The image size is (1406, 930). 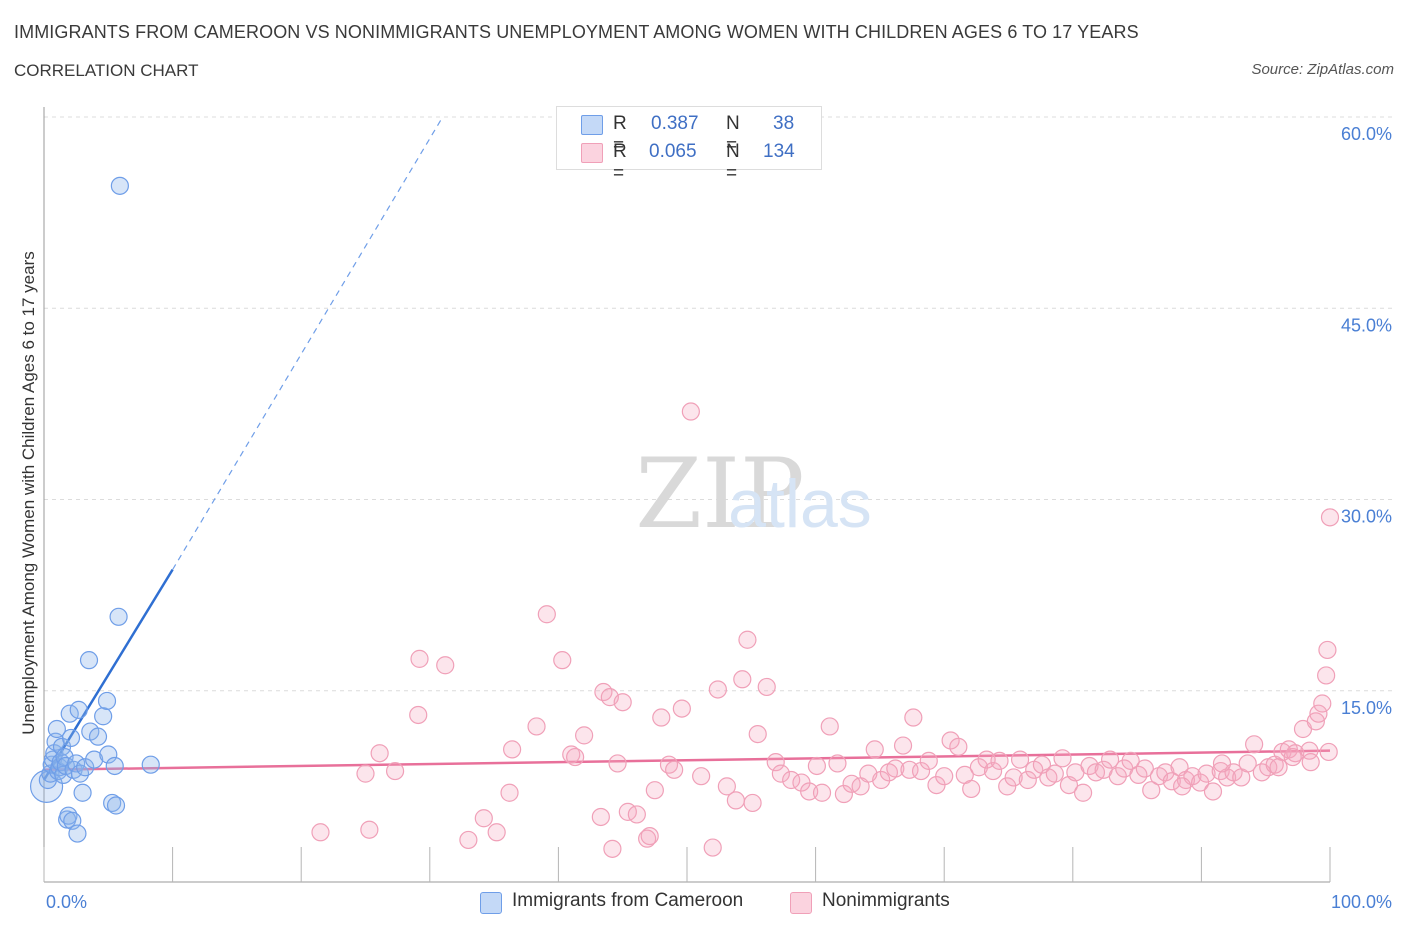 What do you see at coordinates (886, 900) in the screenshot?
I see `bottom-legend-label: Nonimmigrants` at bounding box center [886, 900].